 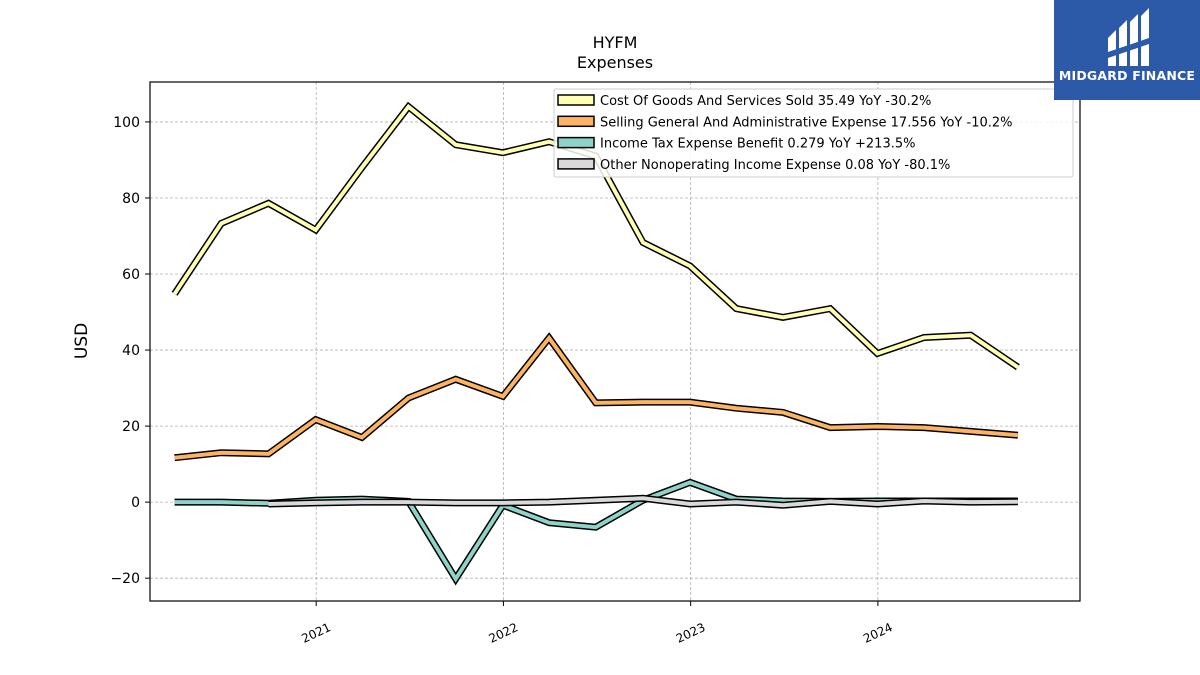 What do you see at coordinates (504, 633) in the screenshot?
I see `x-tick-label: 2022` at bounding box center [504, 633].